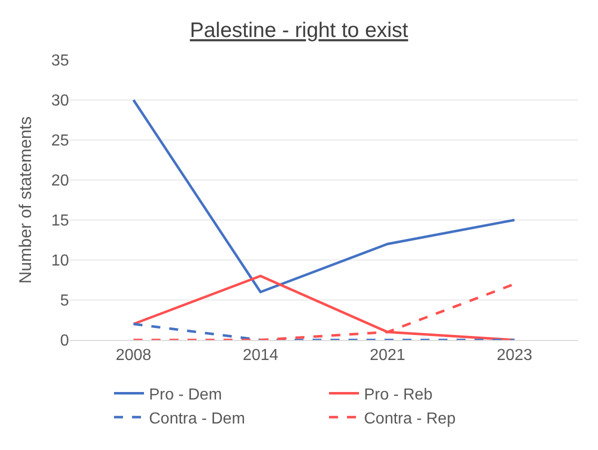  Describe the element at coordinates (60, 101) in the screenshot. I see `y-tick-label: 30` at that location.